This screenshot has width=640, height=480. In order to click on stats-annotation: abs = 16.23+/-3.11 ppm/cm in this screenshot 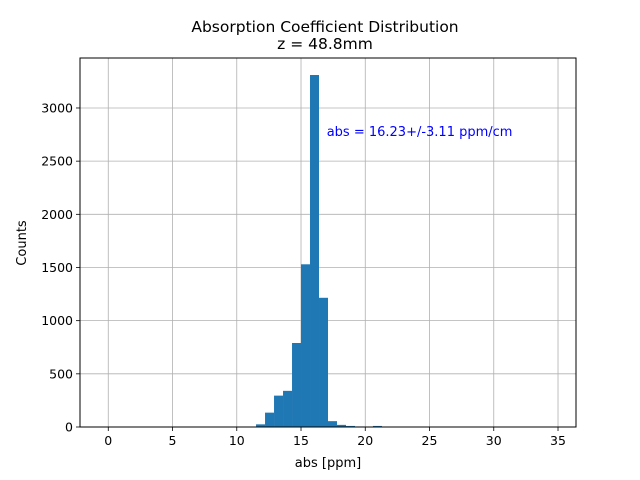, I will do `click(420, 132)`.